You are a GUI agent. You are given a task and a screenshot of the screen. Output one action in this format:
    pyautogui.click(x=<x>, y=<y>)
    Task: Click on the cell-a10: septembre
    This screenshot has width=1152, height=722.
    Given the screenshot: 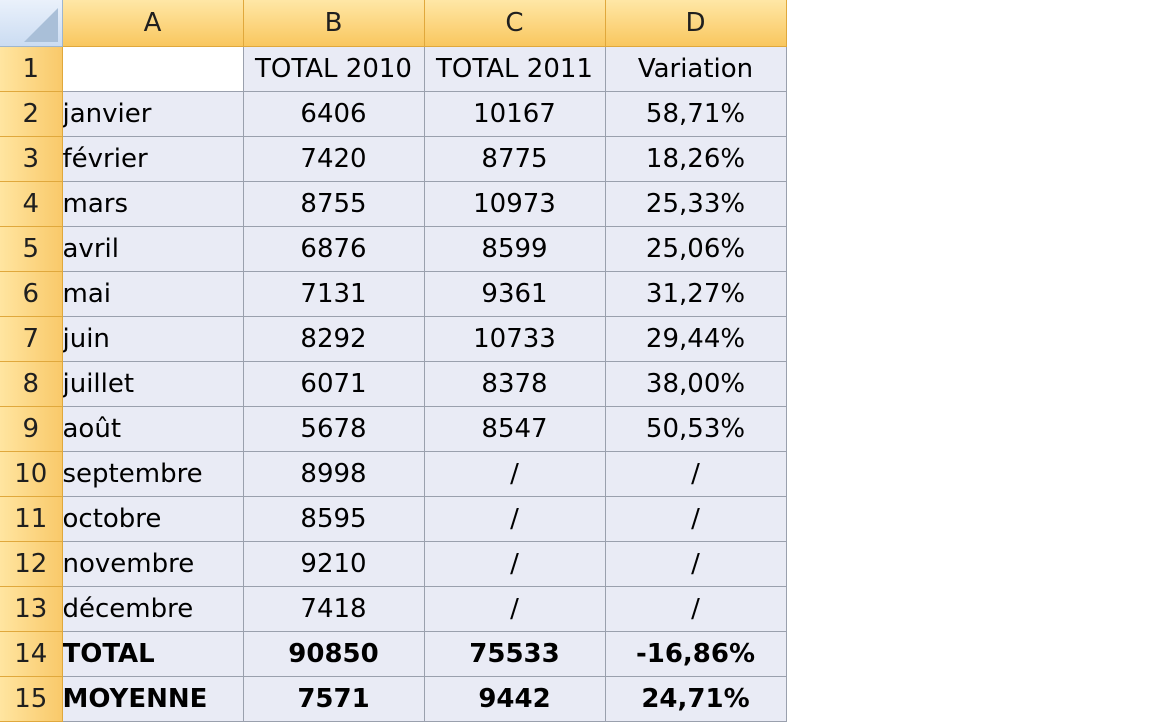 What is the action you would take?
    pyautogui.click(x=153, y=474)
    